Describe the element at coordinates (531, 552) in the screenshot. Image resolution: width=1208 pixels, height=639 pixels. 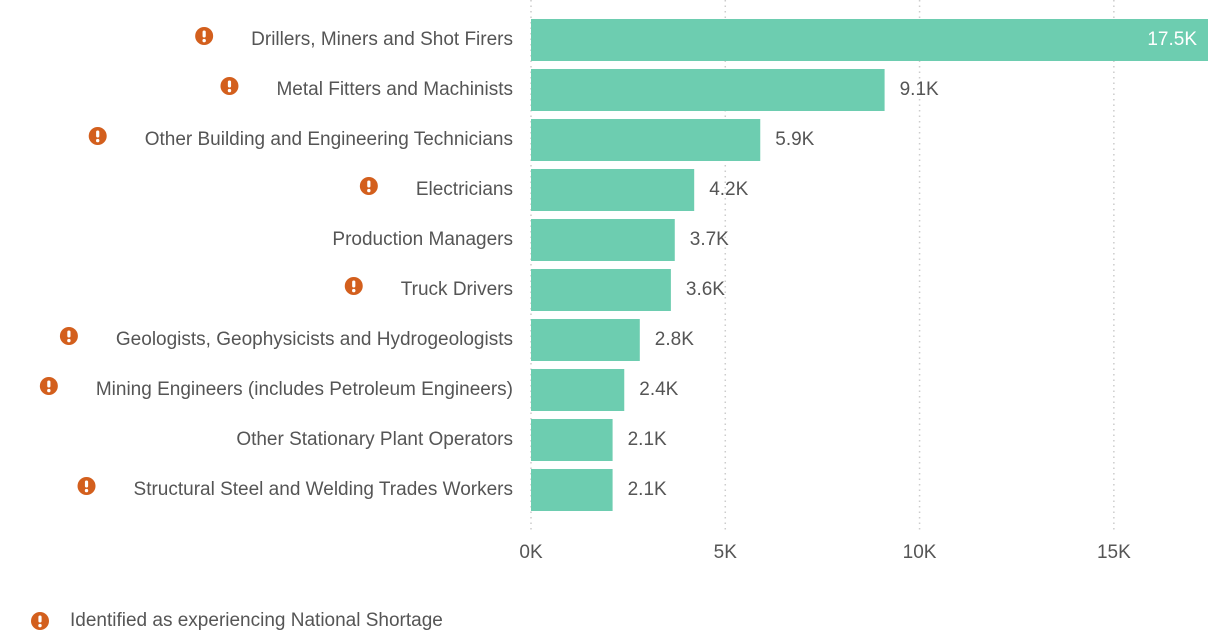
I see `x-tick-label: 0K` at that location.